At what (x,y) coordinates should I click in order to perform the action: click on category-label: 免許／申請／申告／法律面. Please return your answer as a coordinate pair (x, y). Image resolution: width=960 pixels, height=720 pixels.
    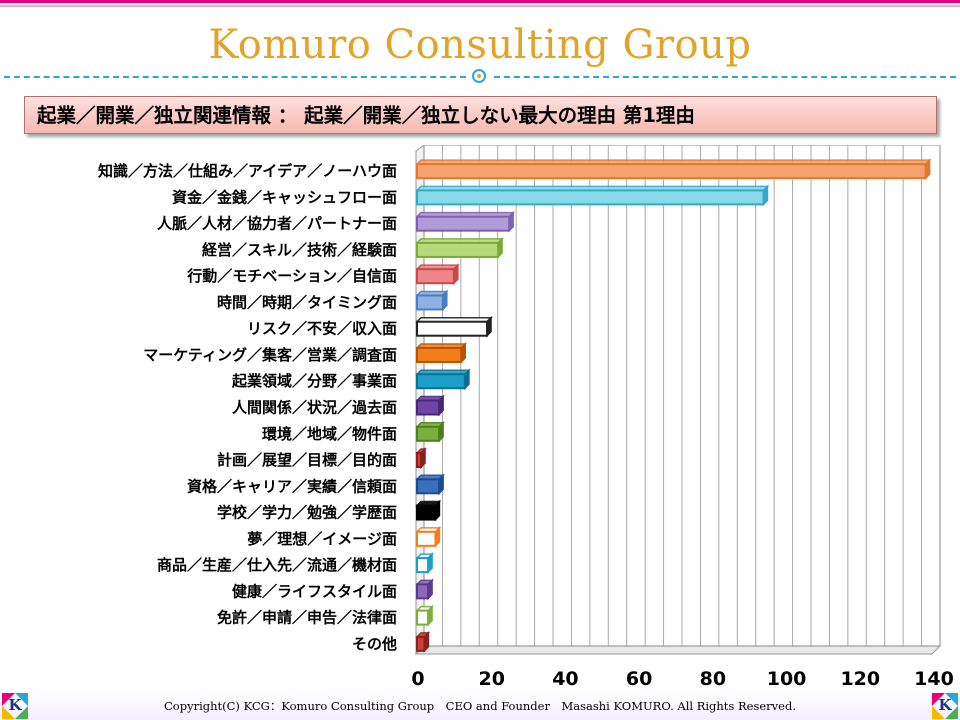
    Looking at the image, I should click on (307, 618).